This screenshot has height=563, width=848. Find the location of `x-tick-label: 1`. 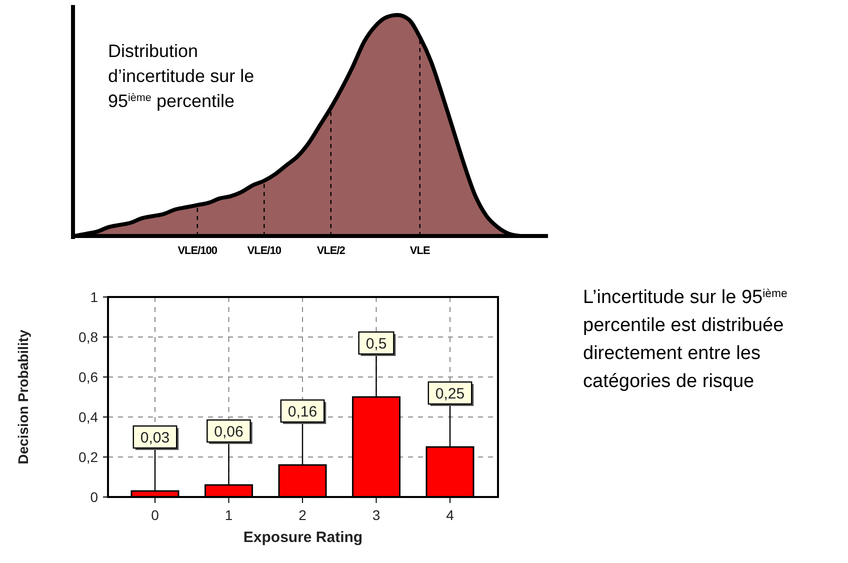

x-tick-label: 1 is located at coordinates (228, 515).